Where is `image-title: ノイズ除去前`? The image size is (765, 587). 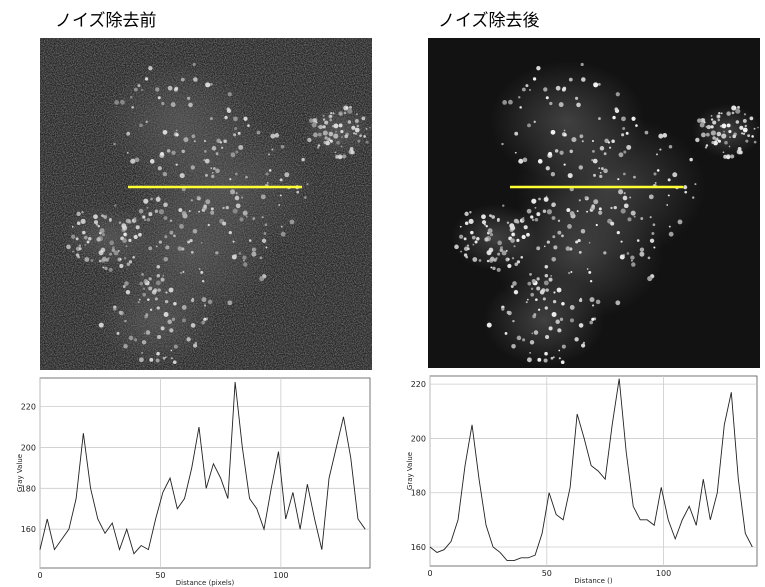 image-title: ノイズ除去前 is located at coordinates (106, 21).